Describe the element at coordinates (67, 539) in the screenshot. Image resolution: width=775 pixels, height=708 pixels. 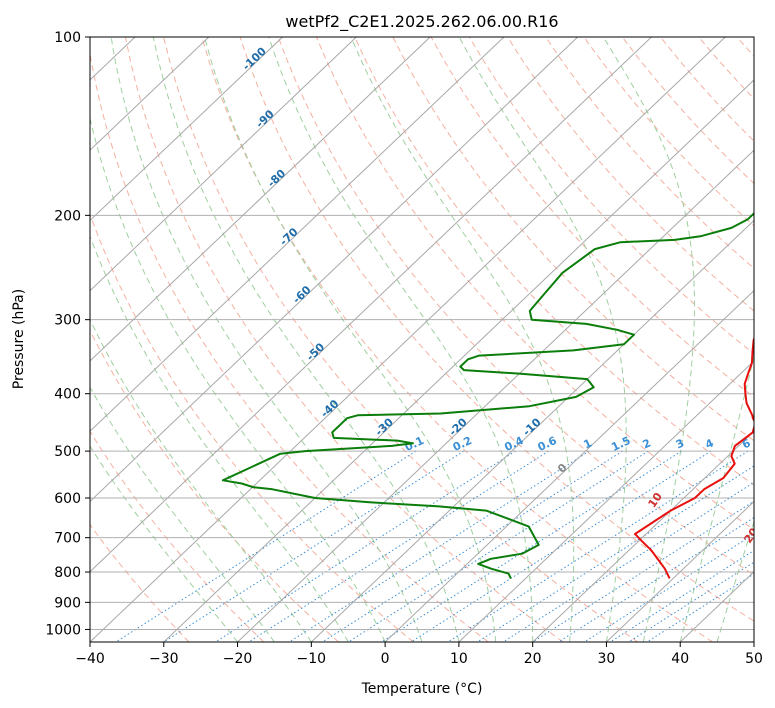
I see `y-tick-label: 700` at that location.